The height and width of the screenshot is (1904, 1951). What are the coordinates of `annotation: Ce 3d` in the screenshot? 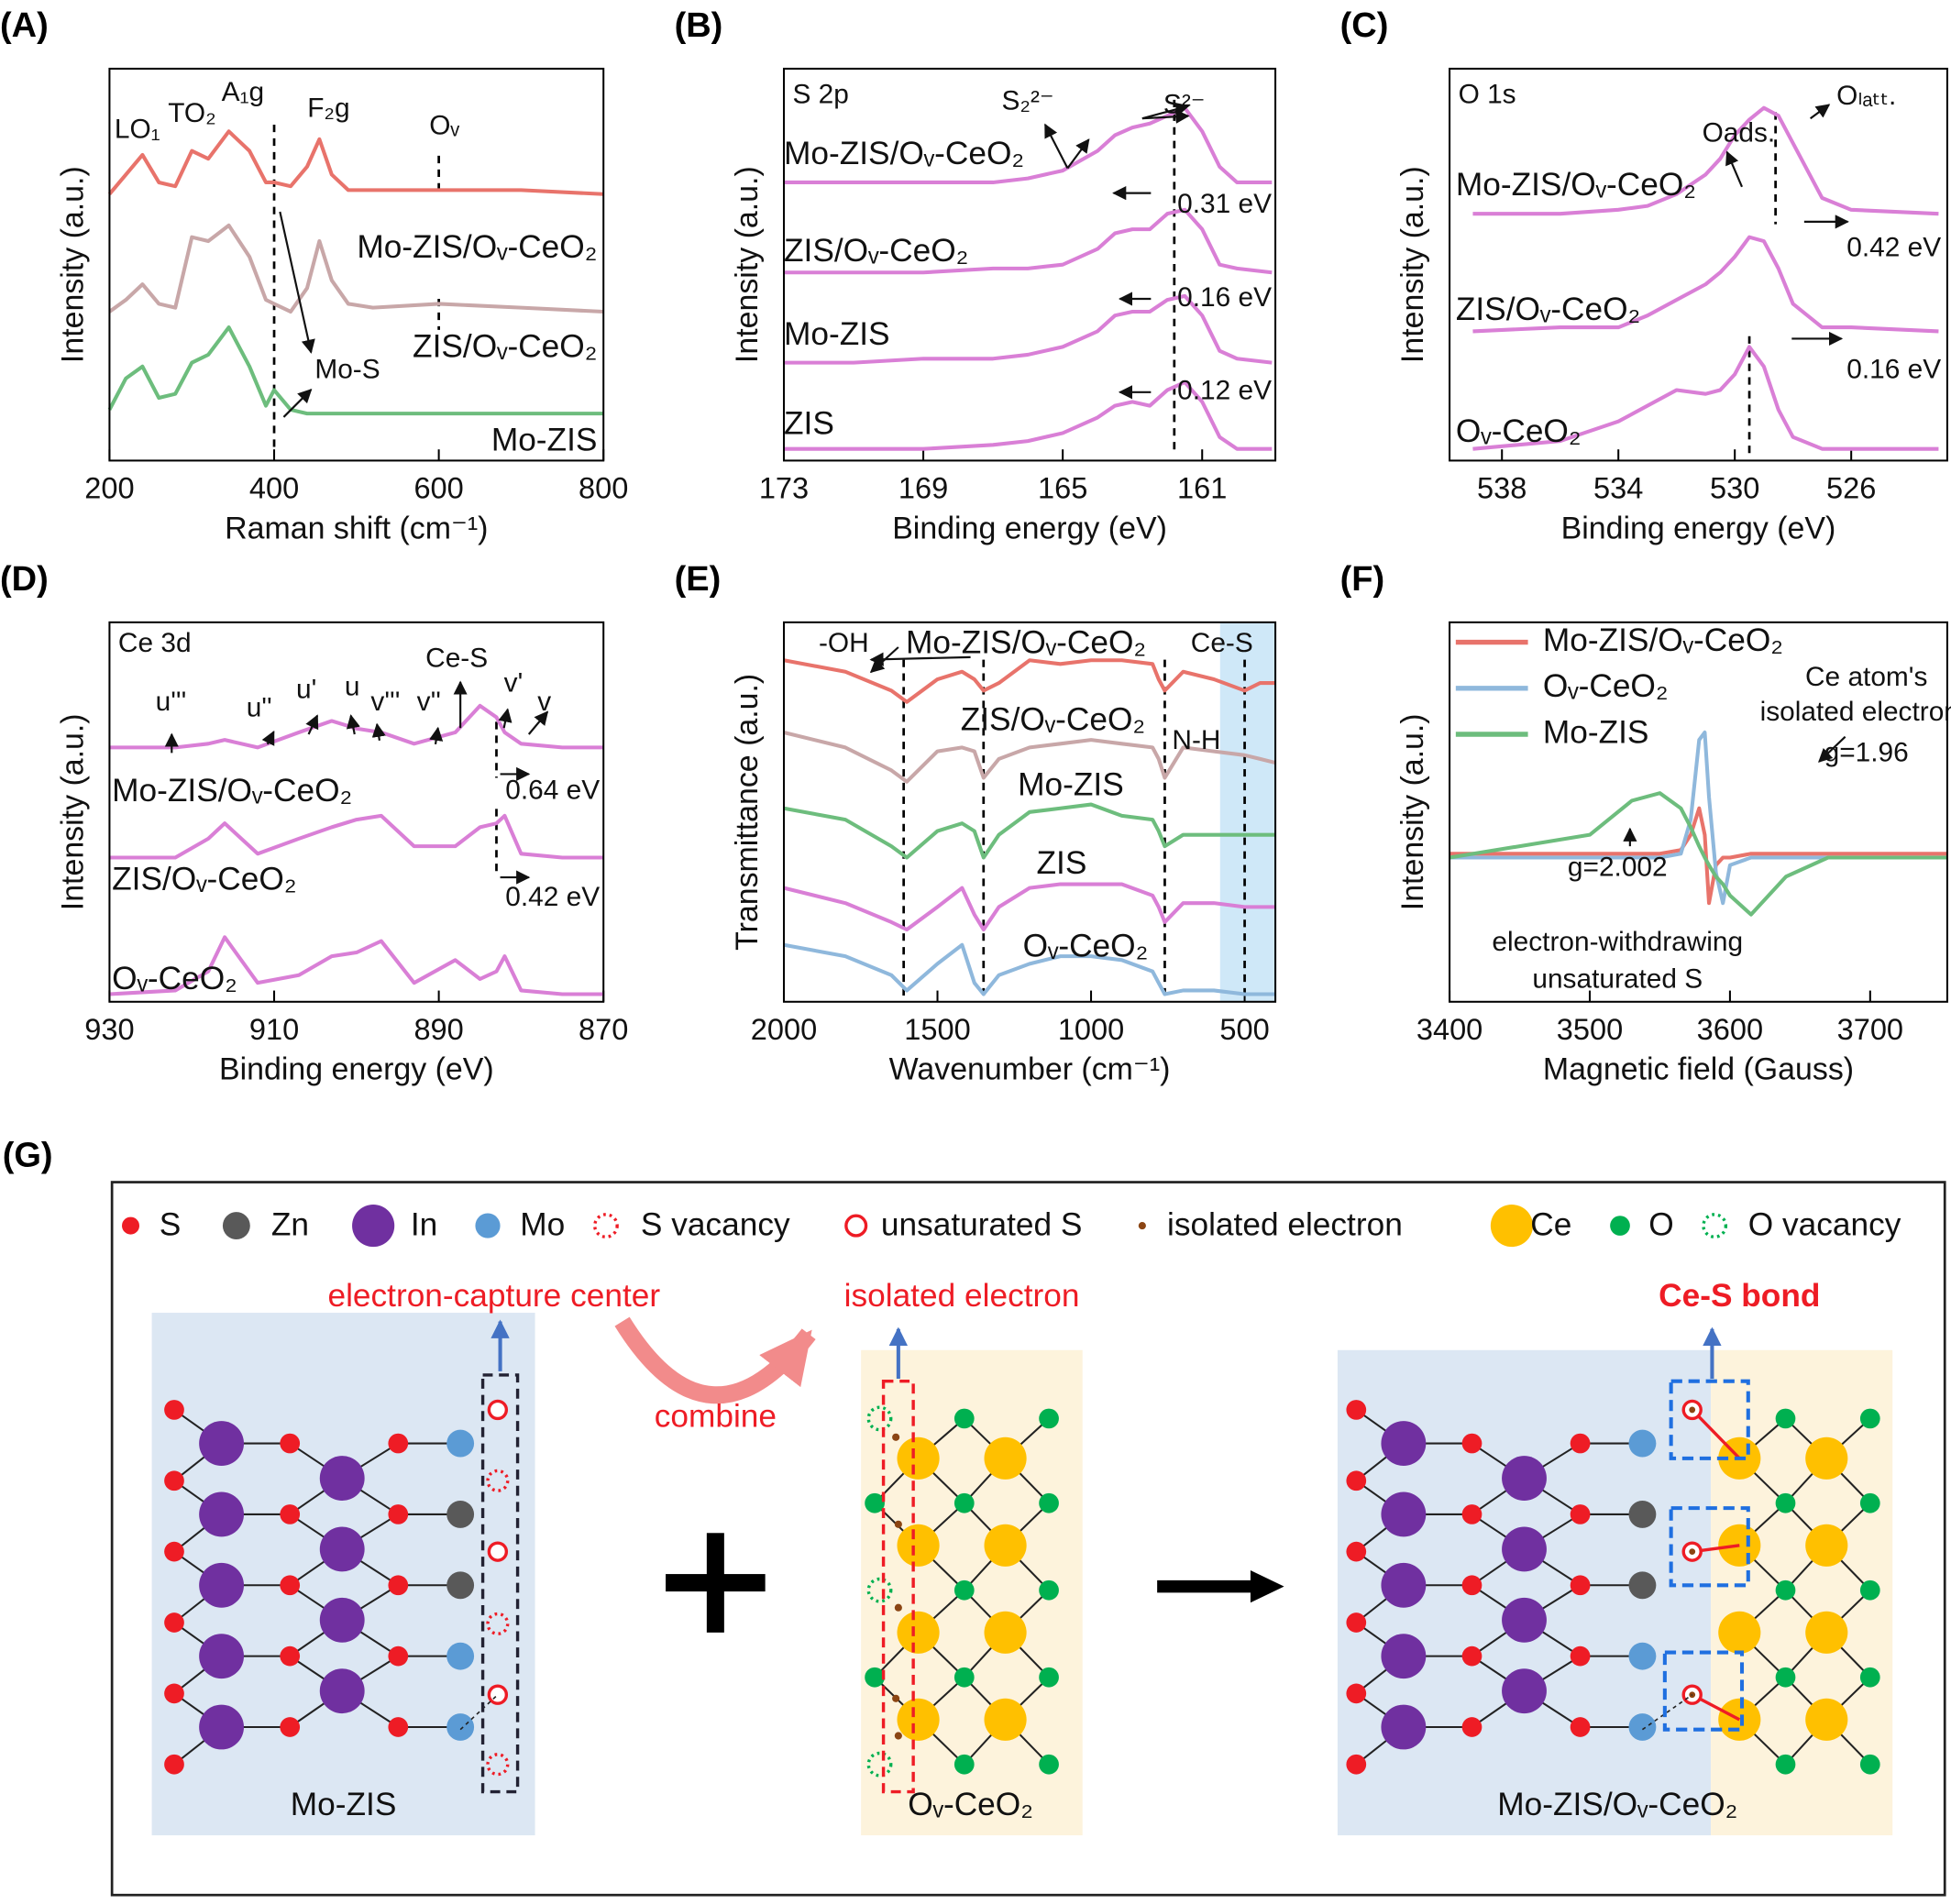 It's located at (155, 643).